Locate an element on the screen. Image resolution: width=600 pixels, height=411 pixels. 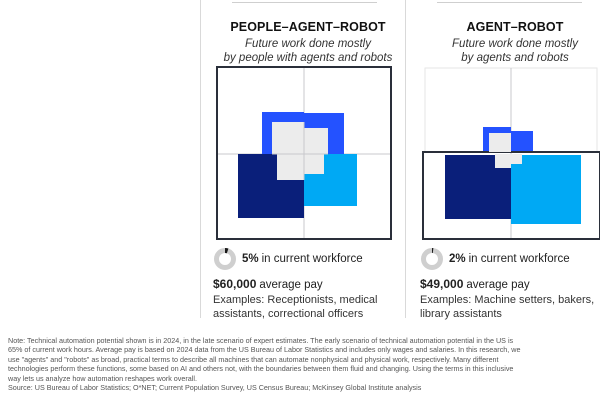
people-agent-robot-diagram is located at coordinates (304, 153).